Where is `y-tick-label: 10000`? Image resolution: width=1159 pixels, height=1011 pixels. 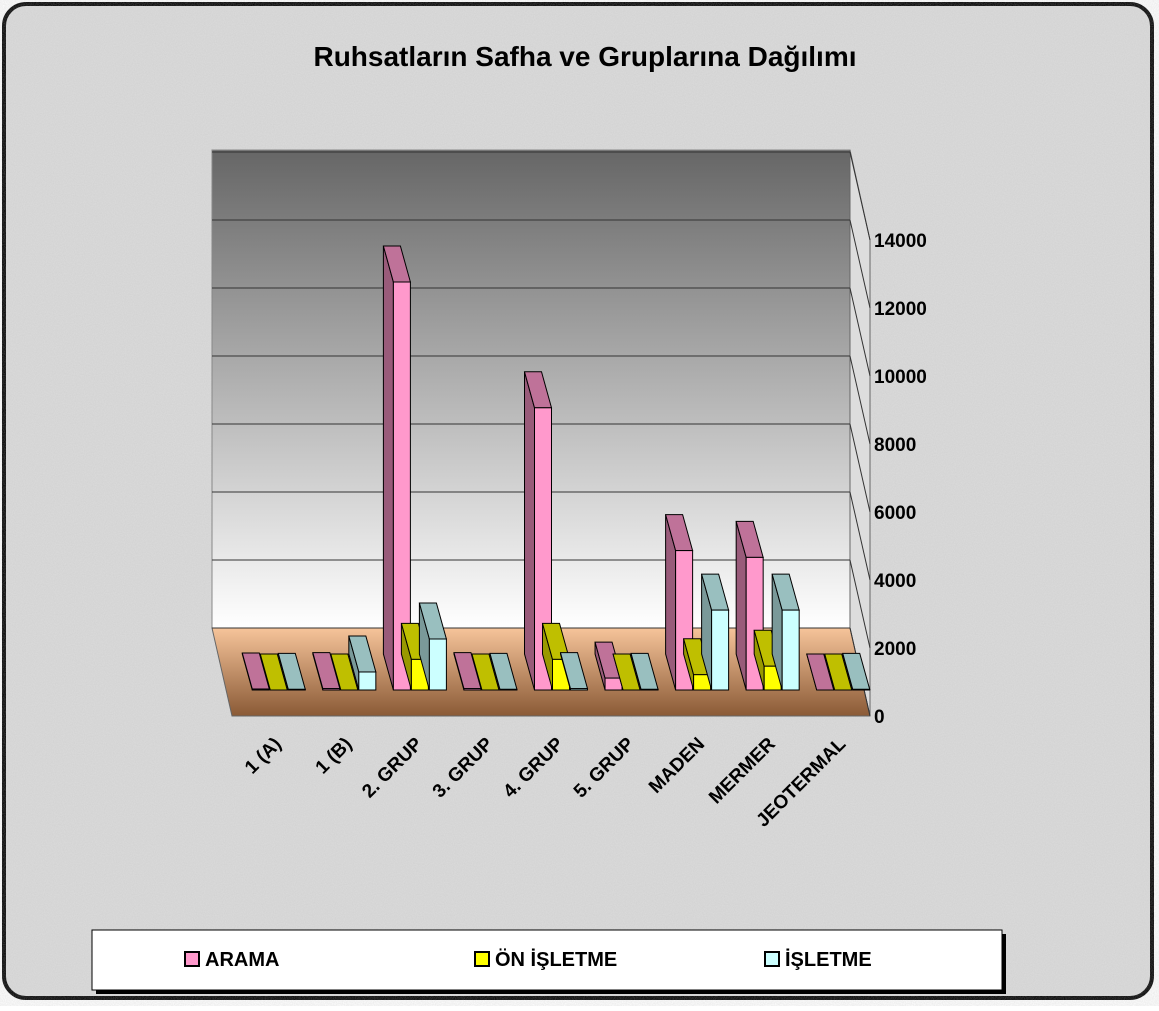
y-tick-label: 10000 is located at coordinates (900, 377).